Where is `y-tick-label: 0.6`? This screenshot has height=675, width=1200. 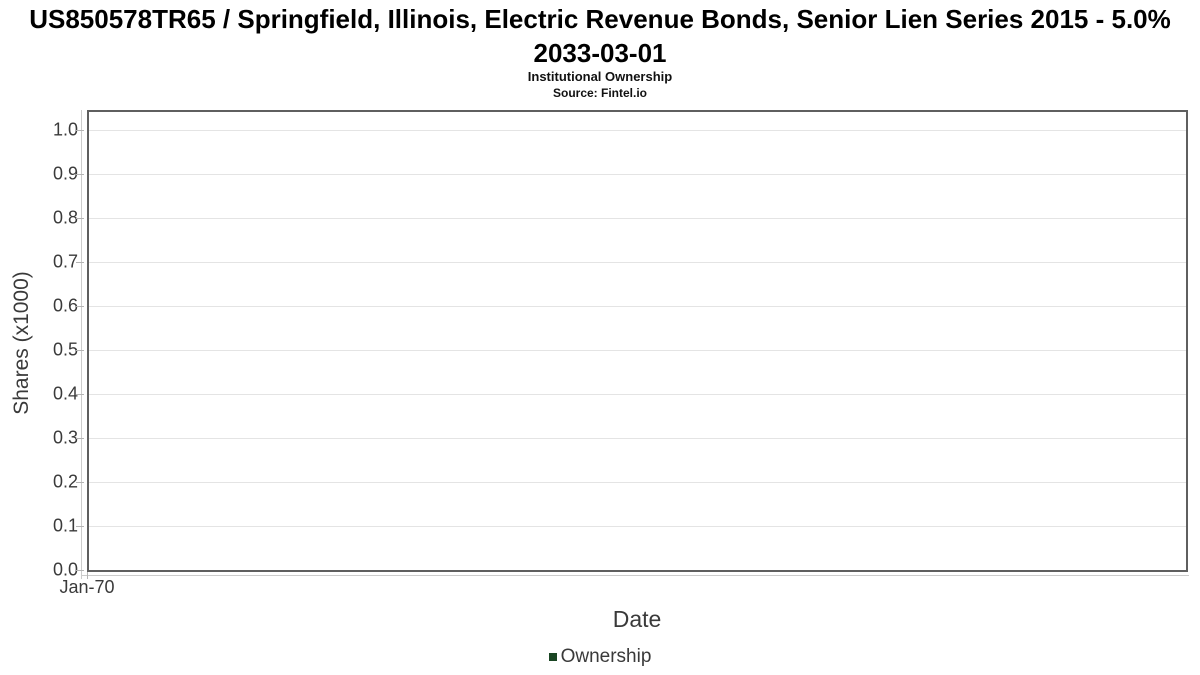 y-tick-label: 0.6 is located at coordinates (65, 305).